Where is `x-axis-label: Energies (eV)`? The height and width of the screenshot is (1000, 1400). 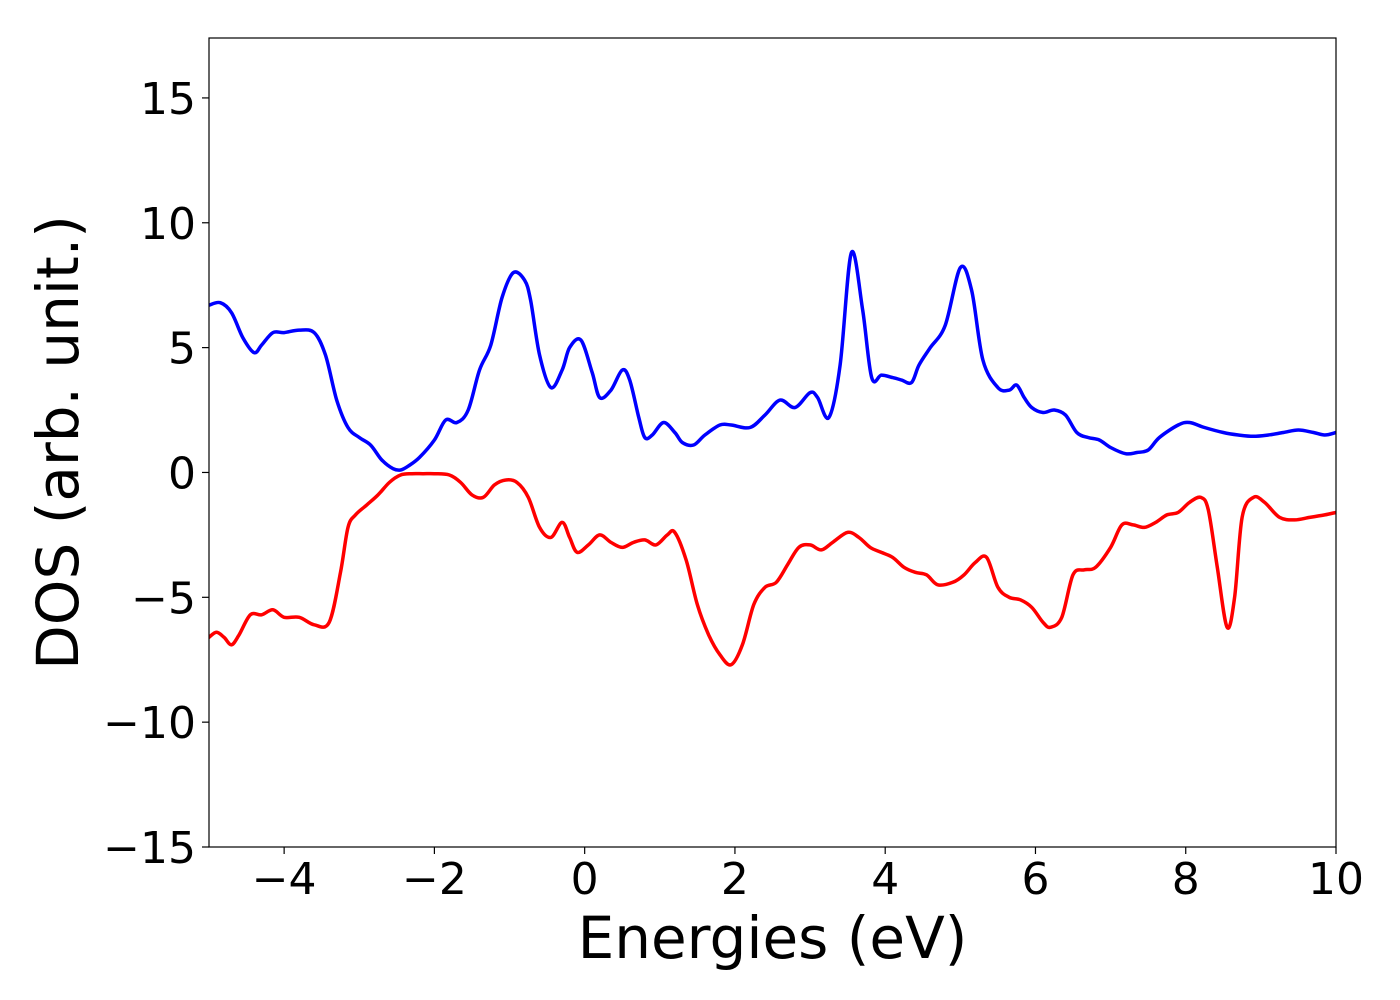 x-axis-label: Energies (eV) is located at coordinates (773, 938).